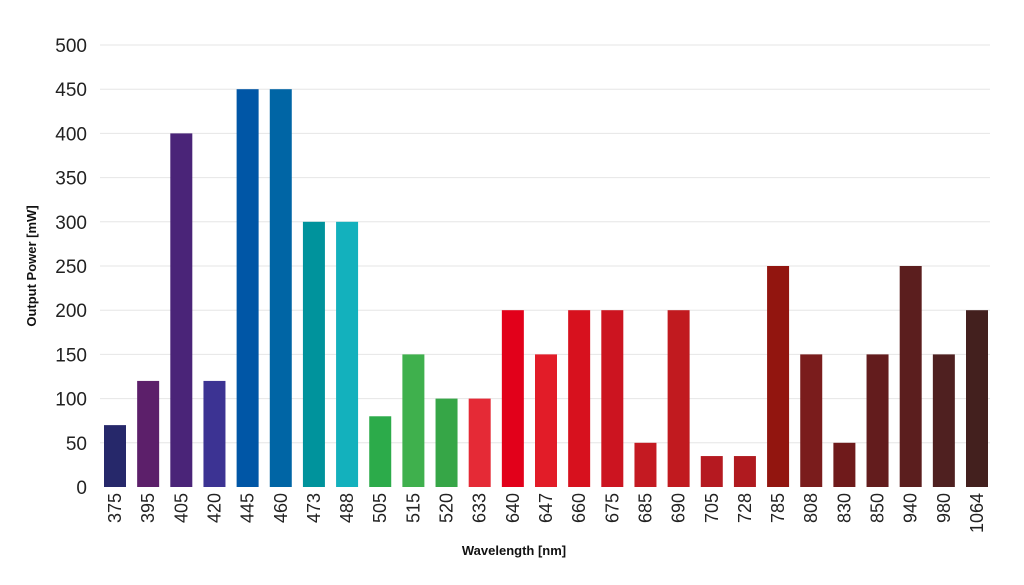 The height and width of the screenshot is (585, 1024). I want to click on y-tick-label: 200, so click(71, 311).